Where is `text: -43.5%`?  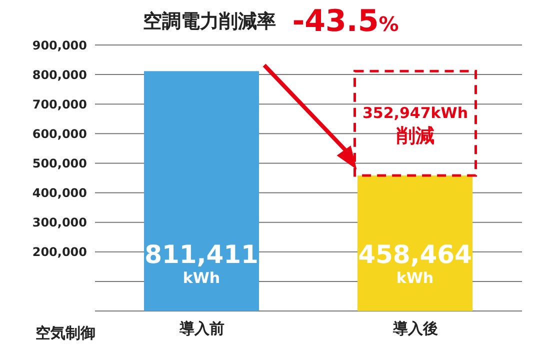 text: -43.5% is located at coordinates (345, 21).